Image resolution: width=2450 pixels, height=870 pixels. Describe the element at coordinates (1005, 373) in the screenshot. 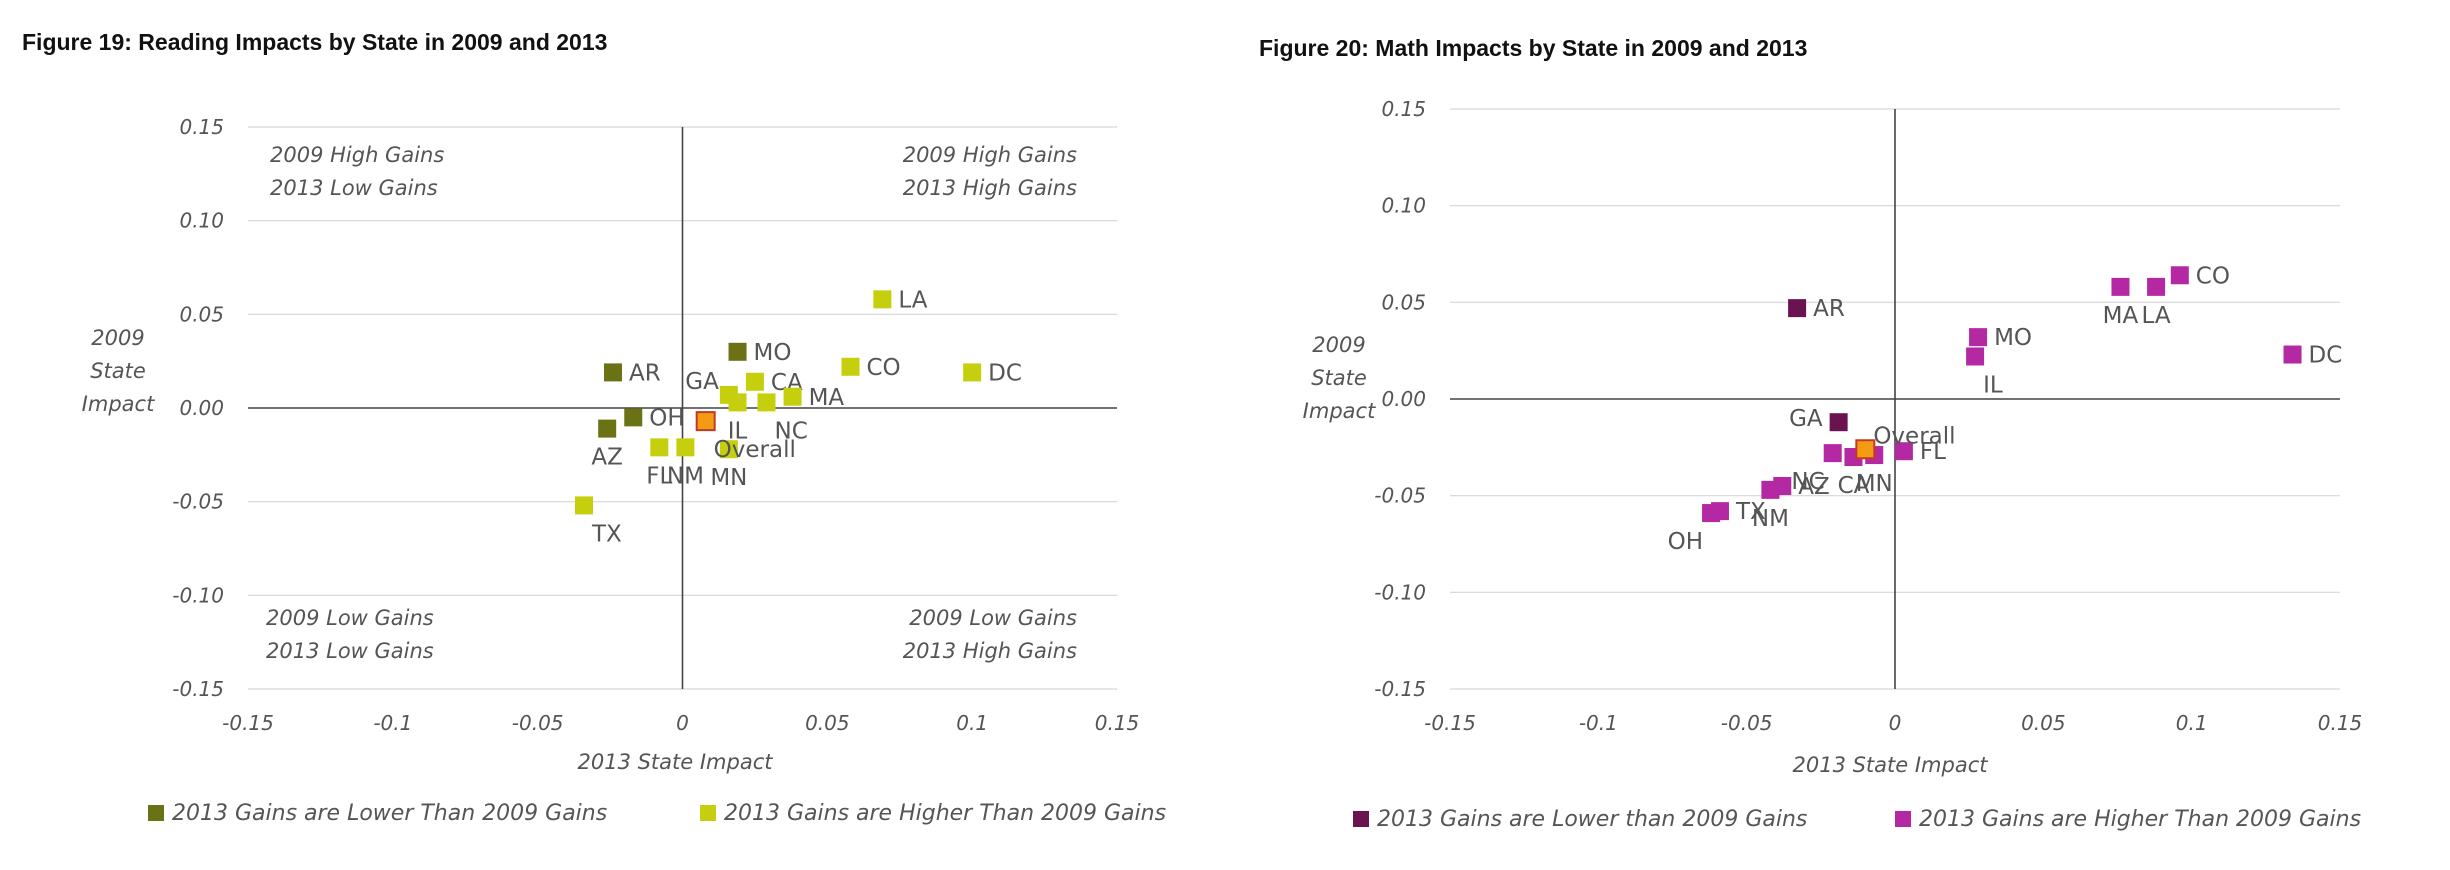

I see `point-label: DC` at that location.